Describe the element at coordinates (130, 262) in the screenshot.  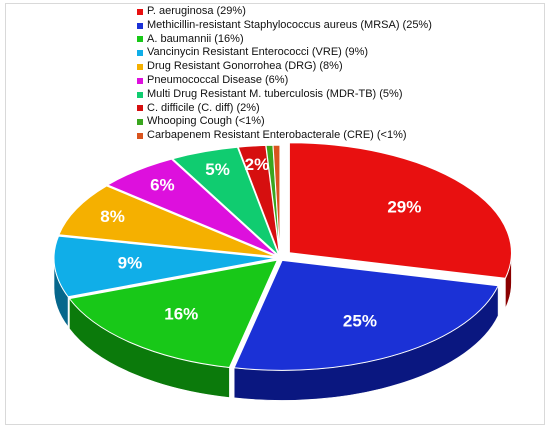
I see `data-label: 9%` at that location.